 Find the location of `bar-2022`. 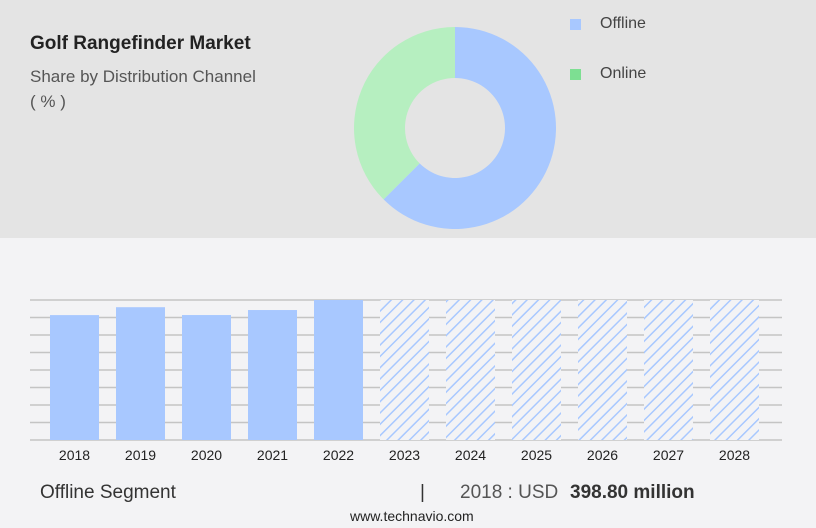

bar-2022 is located at coordinates (338, 370).